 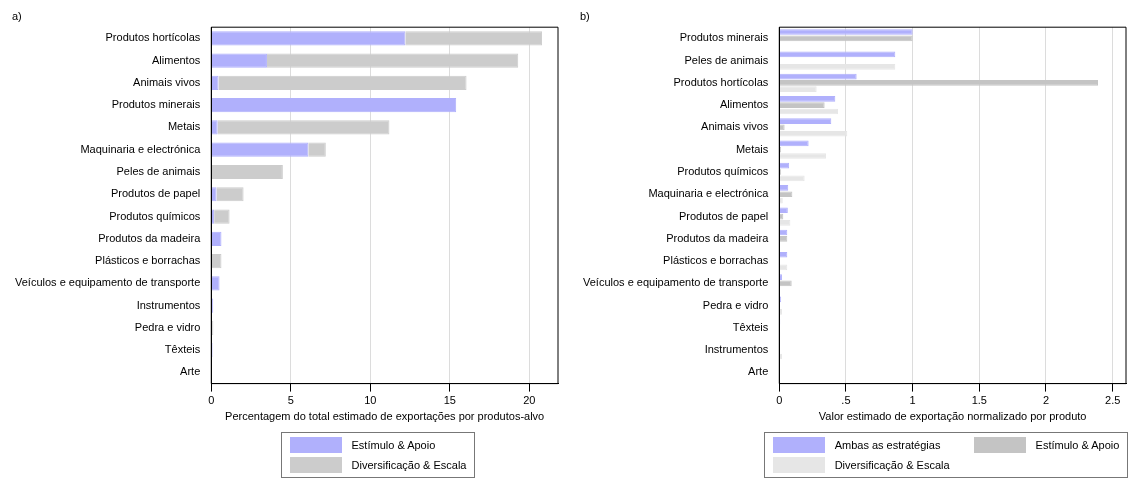 What do you see at coordinates (449, 400) in the screenshot?
I see `x-tick-label: 15` at bounding box center [449, 400].